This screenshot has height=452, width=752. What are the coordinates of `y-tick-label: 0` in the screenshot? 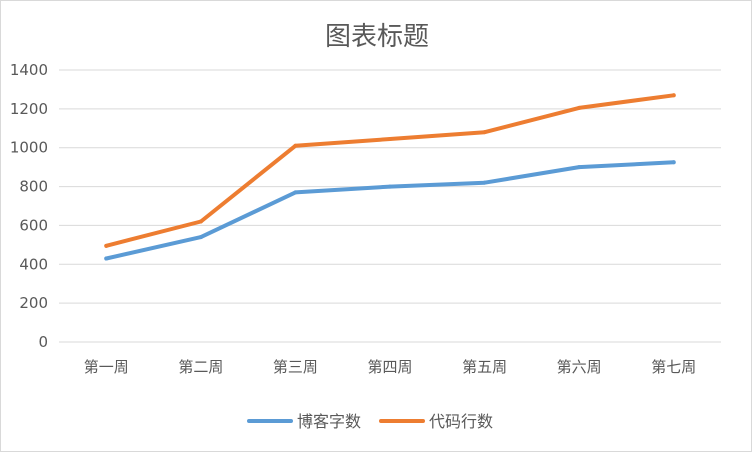 It's located at (43, 342).